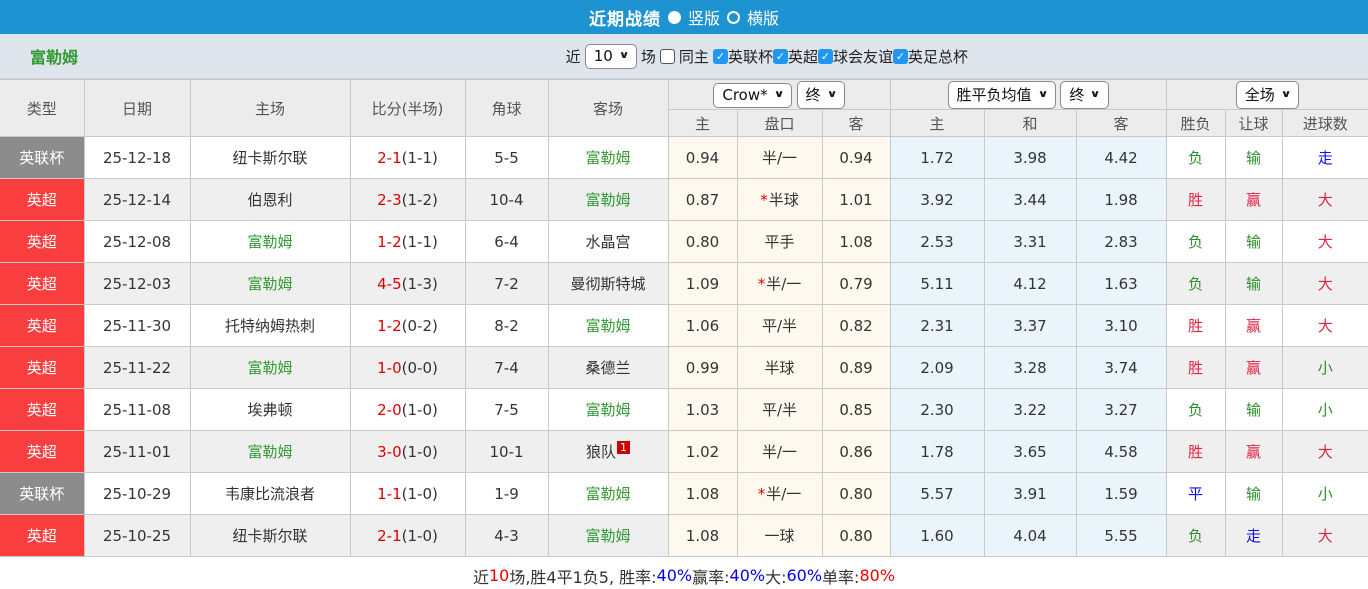 The image size is (1368, 589). Describe the element at coordinates (804, 575) in the screenshot. I see `summary-segment: 60%` at that location.